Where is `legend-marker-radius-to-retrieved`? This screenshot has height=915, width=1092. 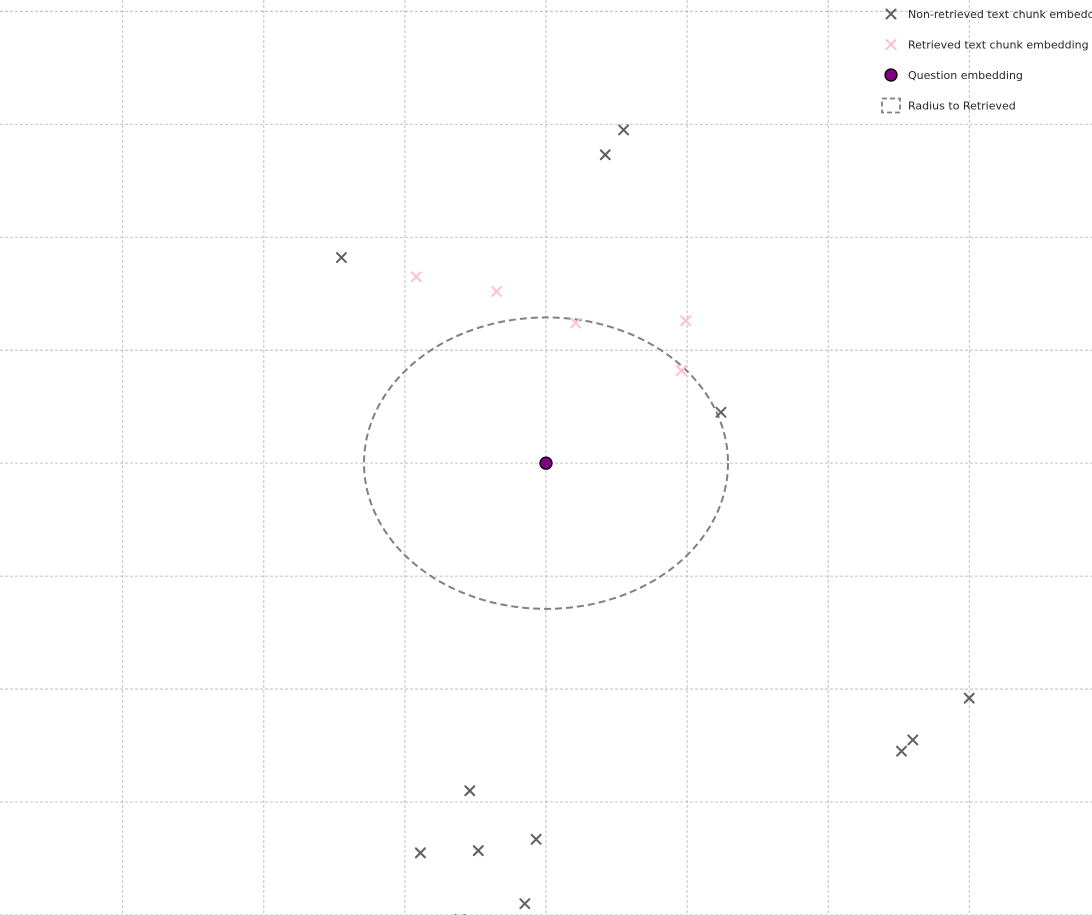 legend-marker-radius-to-retrieved is located at coordinates (891, 106).